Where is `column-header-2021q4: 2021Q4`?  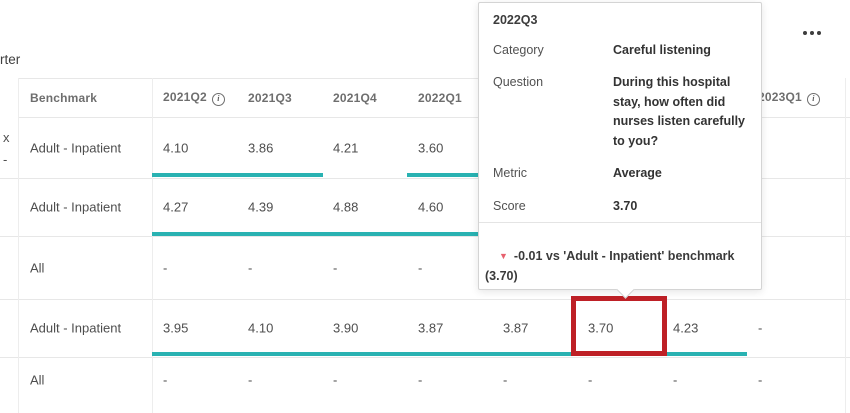
column-header-2021q4: 2021Q4 is located at coordinates (355, 97).